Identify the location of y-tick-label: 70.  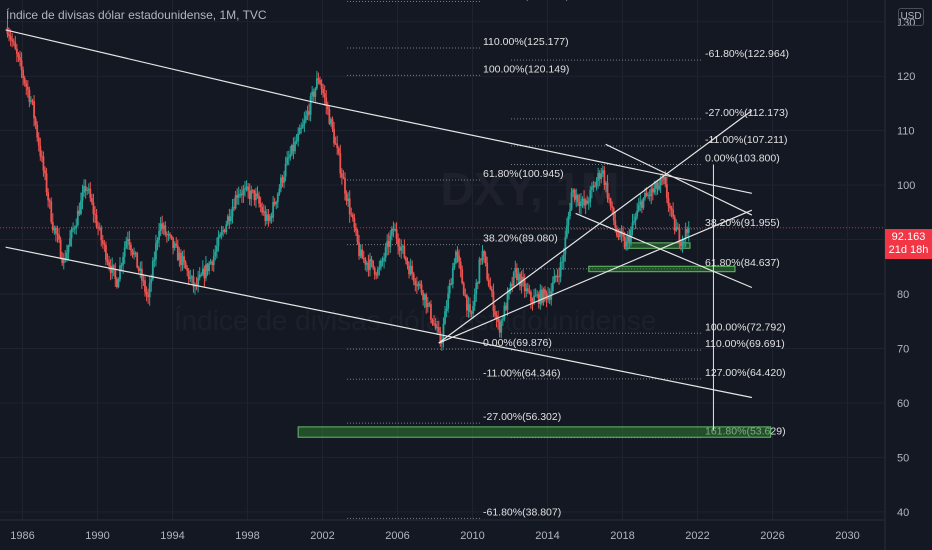
(903, 349).